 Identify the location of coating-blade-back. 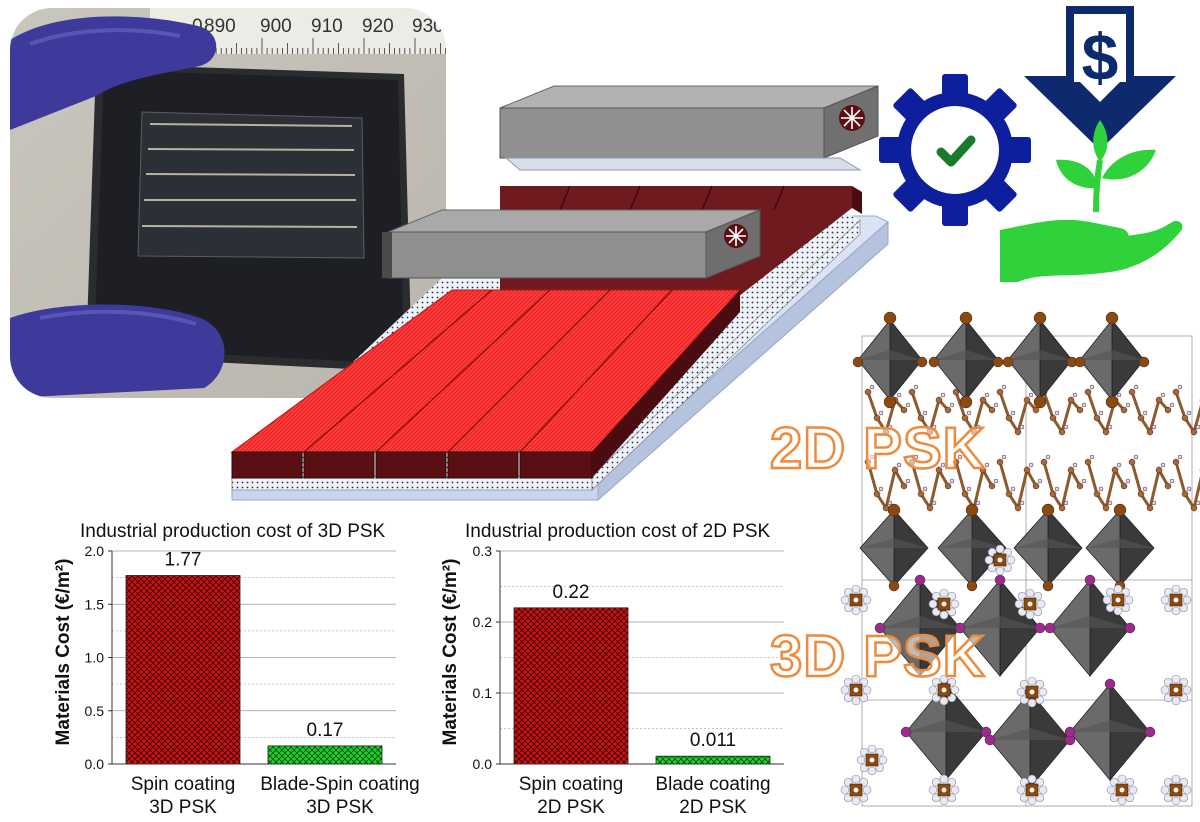
(689, 128).